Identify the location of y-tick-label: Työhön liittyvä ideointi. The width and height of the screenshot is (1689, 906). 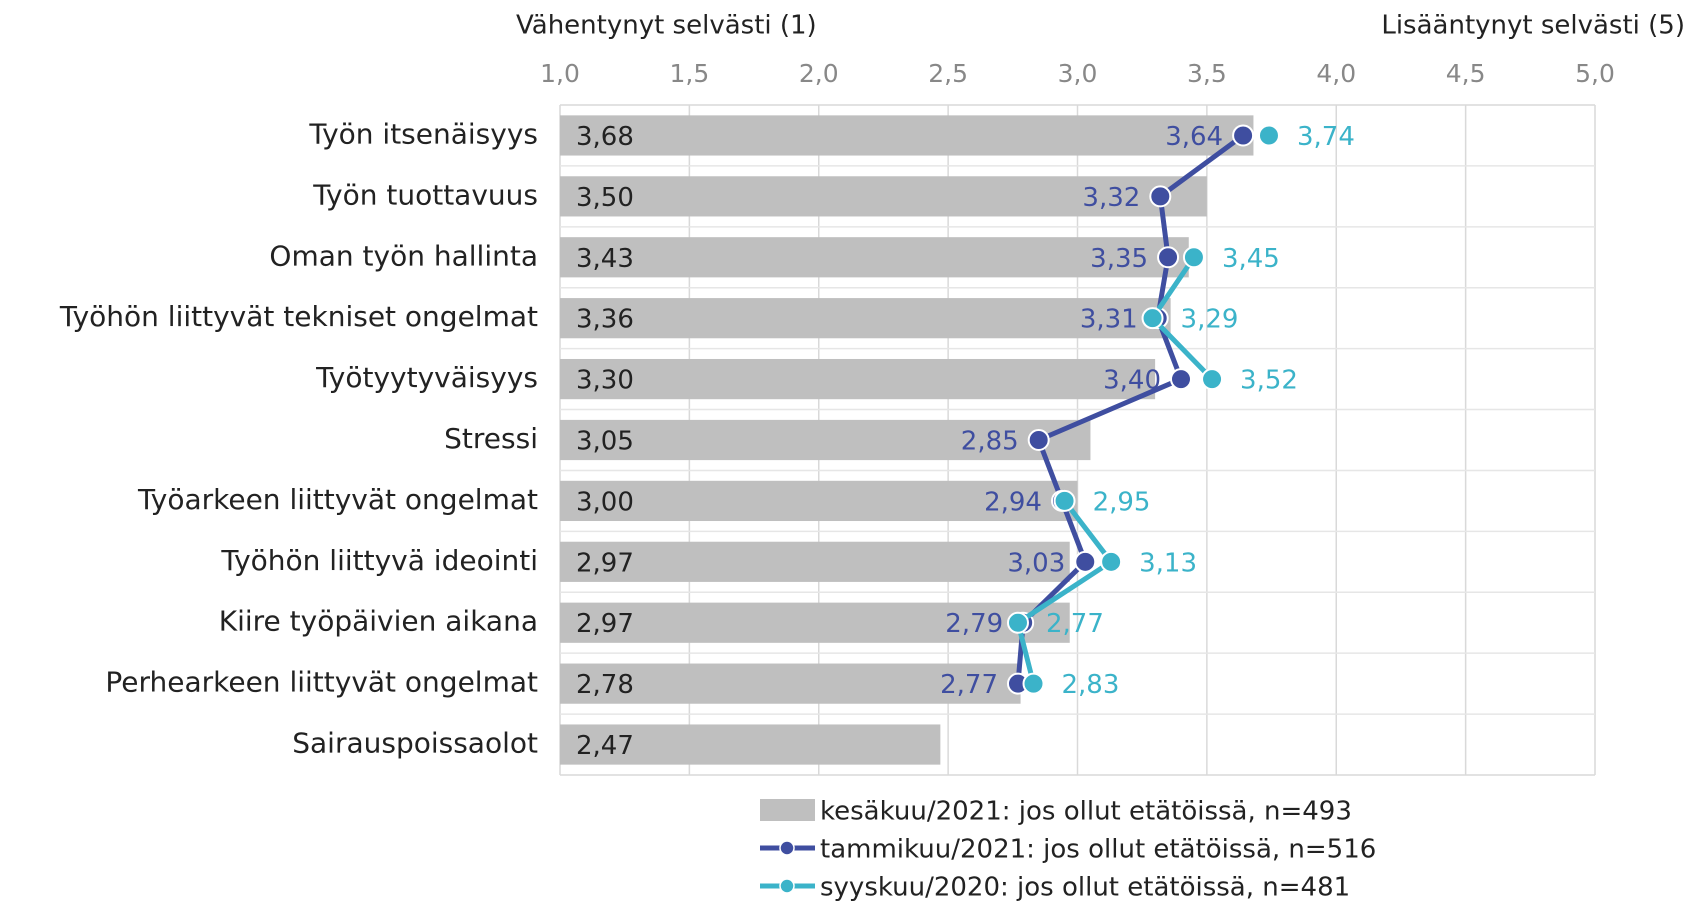
(379, 560).